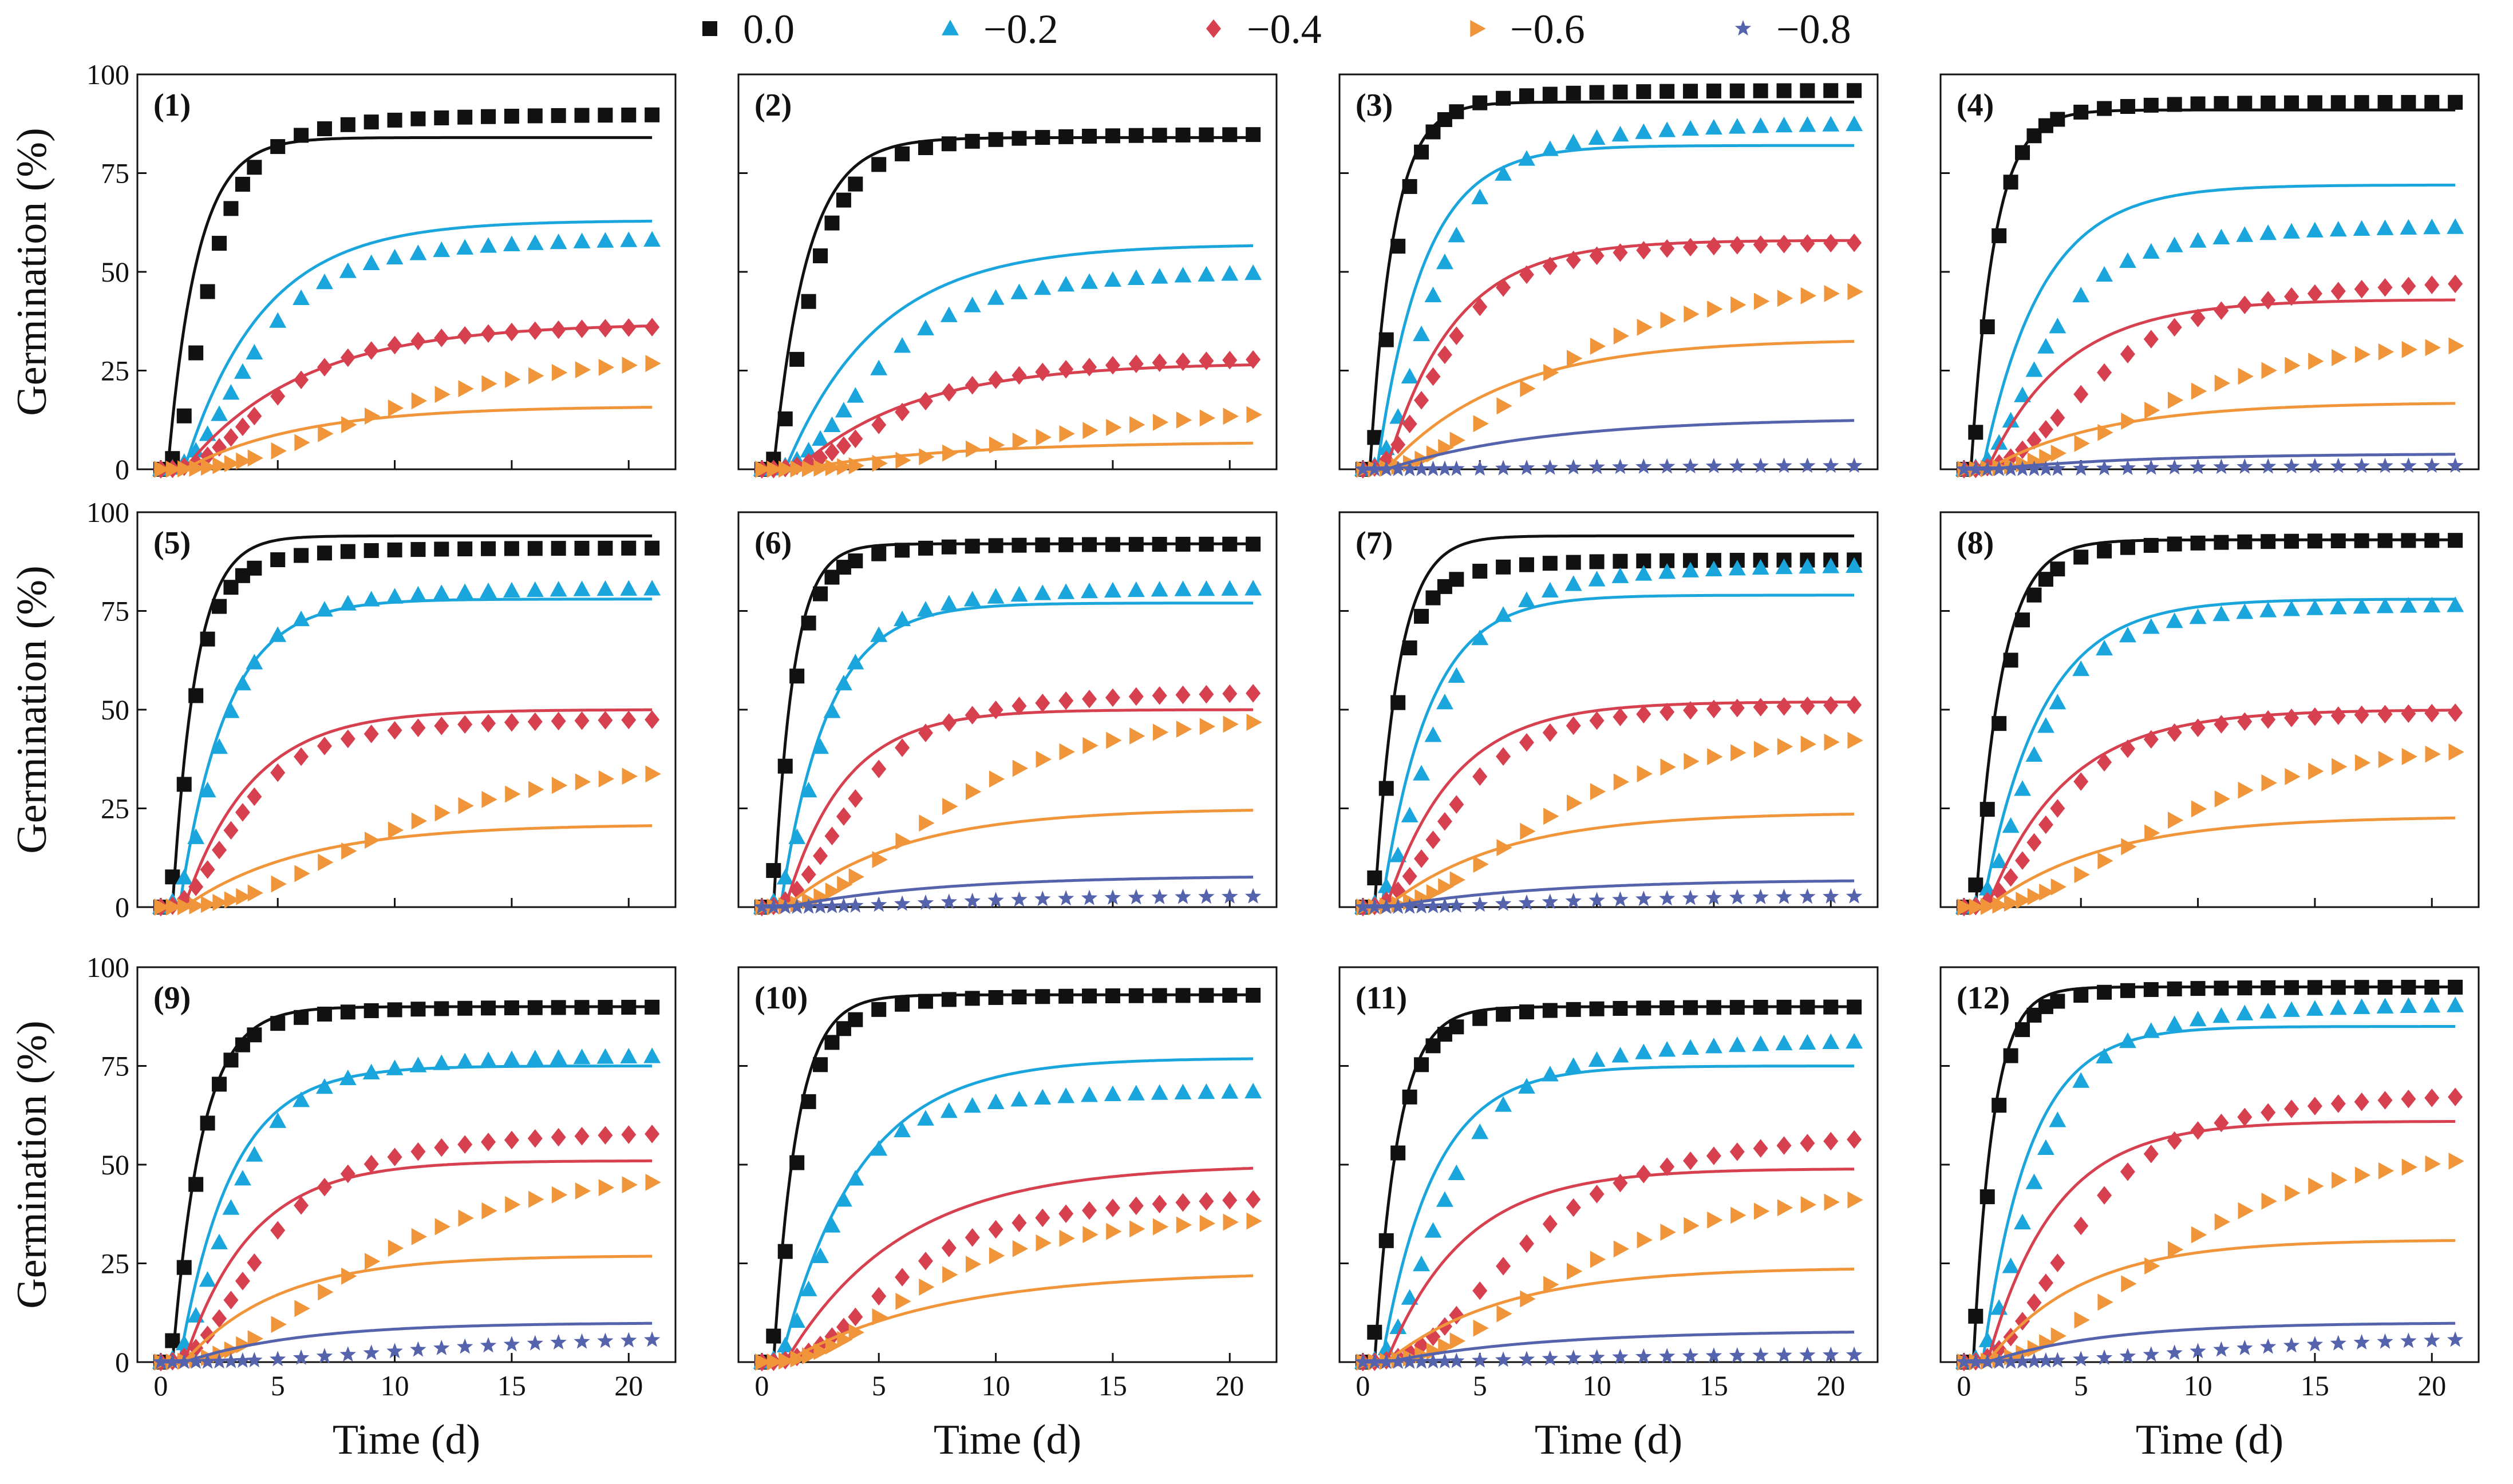 The width and height of the screenshot is (2513, 1484). I want to click on x-tick-label: 20, so click(628, 1386).